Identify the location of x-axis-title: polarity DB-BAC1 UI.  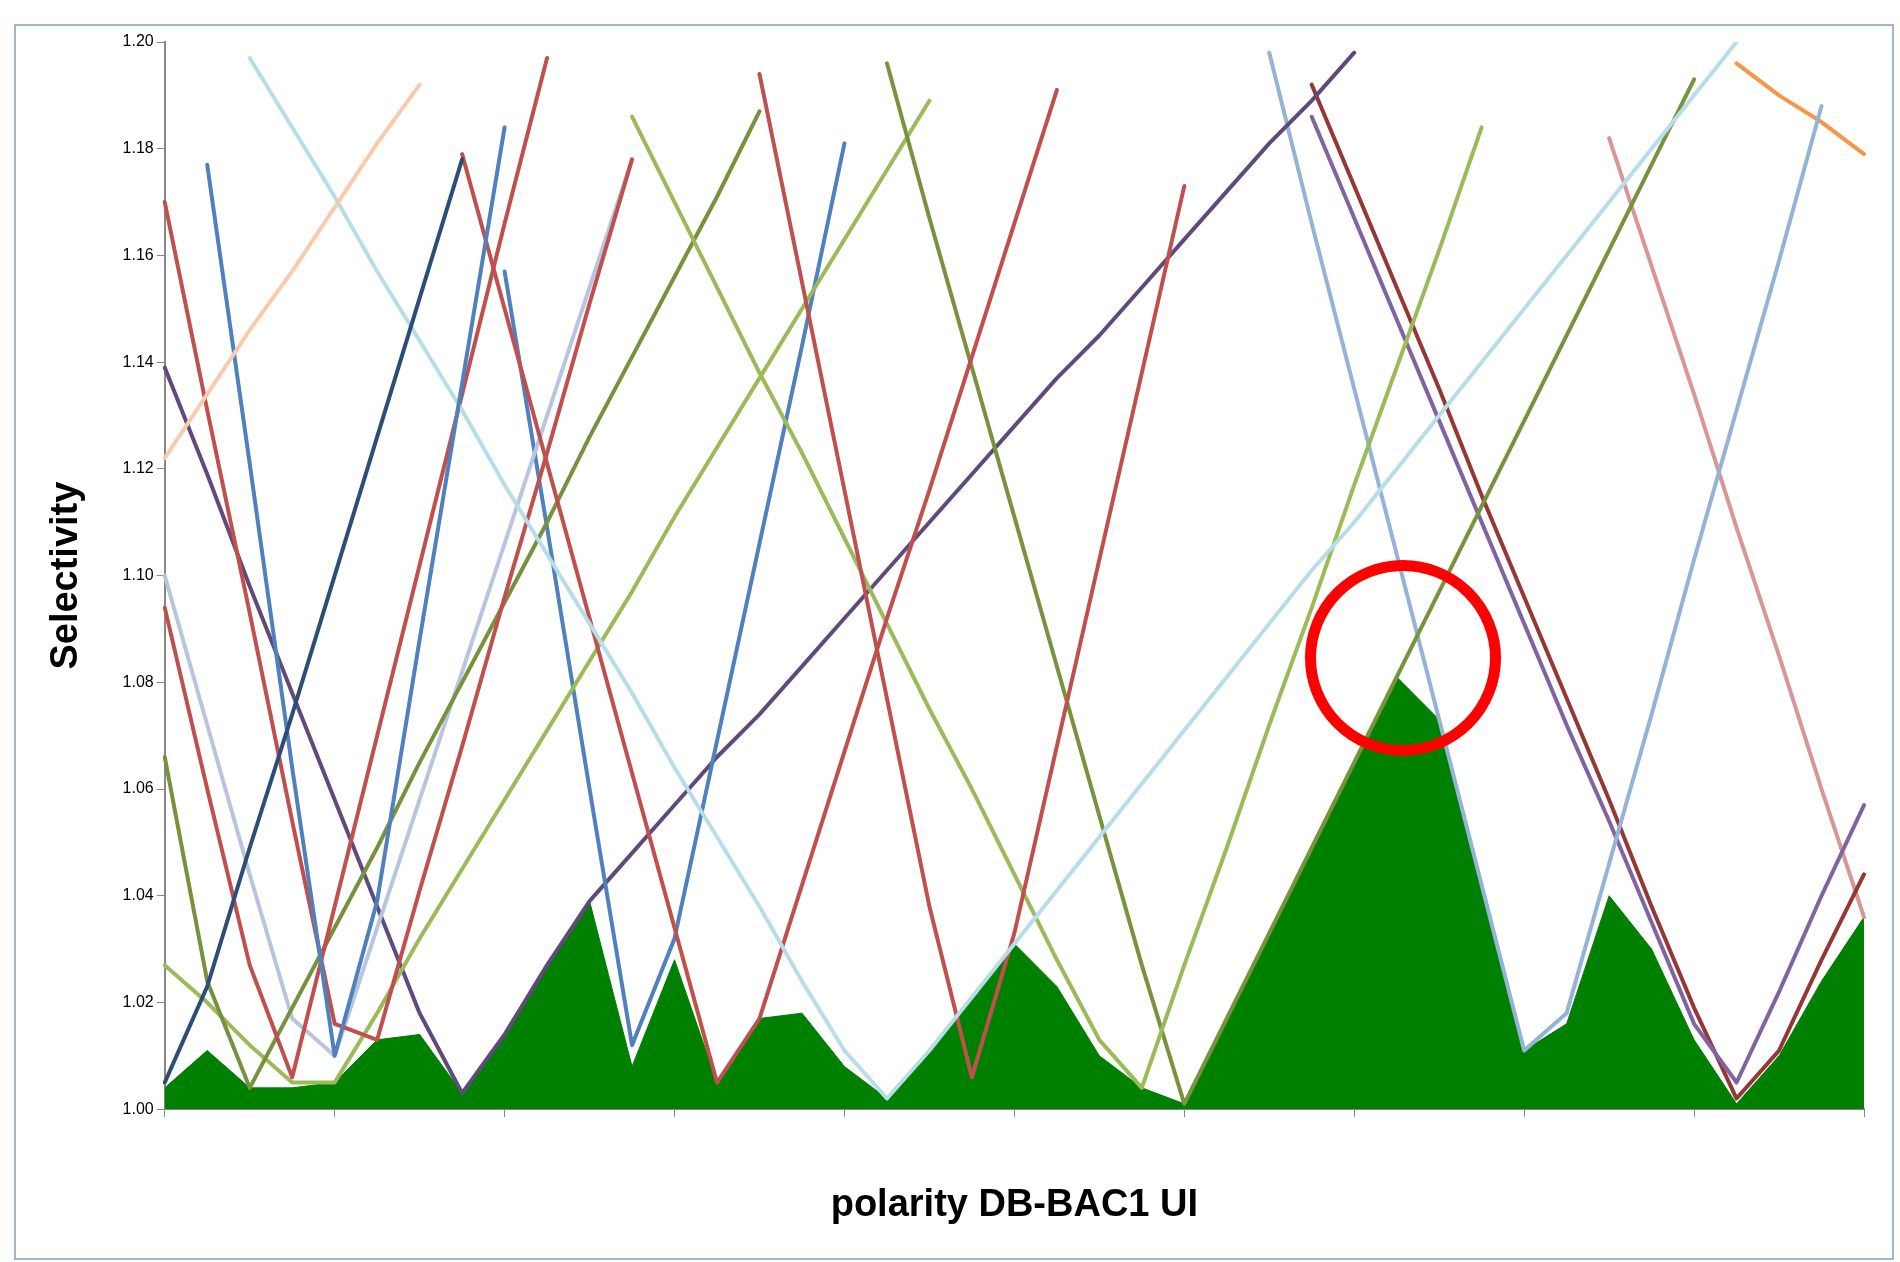
(1014, 1202).